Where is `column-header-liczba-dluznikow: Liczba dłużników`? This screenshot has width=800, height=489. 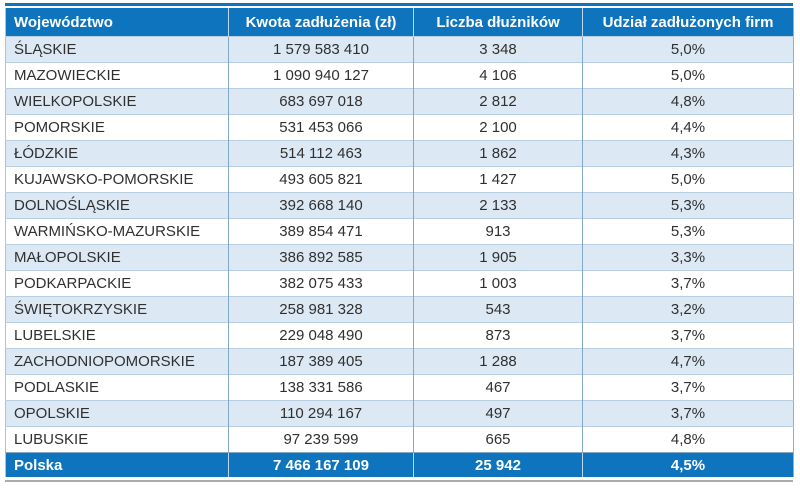
column-header-liczba-dluznikow: Liczba dłużników is located at coordinates (498, 22).